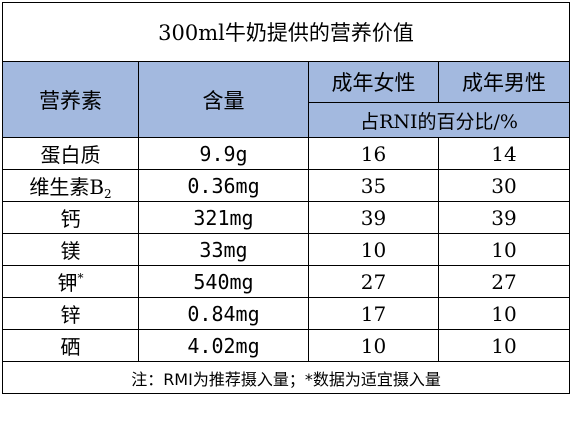  What do you see at coordinates (108, 193) in the screenshot?
I see `subscript: 2` at bounding box center [108, 193].